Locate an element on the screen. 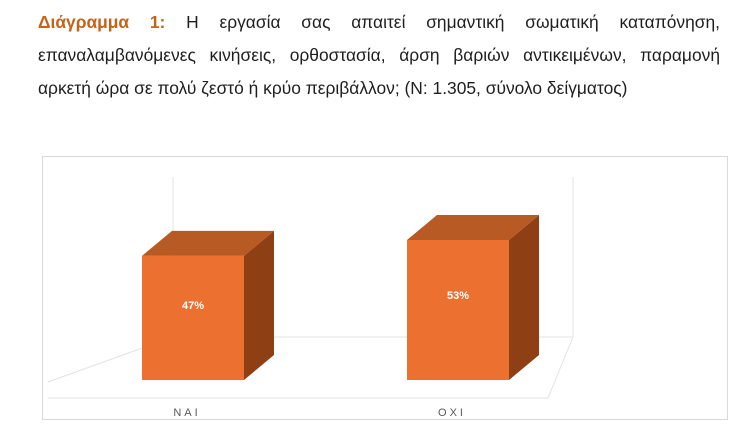 The height and width of the screenshot is (432, 756). category-label-0: ΝΑΙ is located at coordinates (186, 413).